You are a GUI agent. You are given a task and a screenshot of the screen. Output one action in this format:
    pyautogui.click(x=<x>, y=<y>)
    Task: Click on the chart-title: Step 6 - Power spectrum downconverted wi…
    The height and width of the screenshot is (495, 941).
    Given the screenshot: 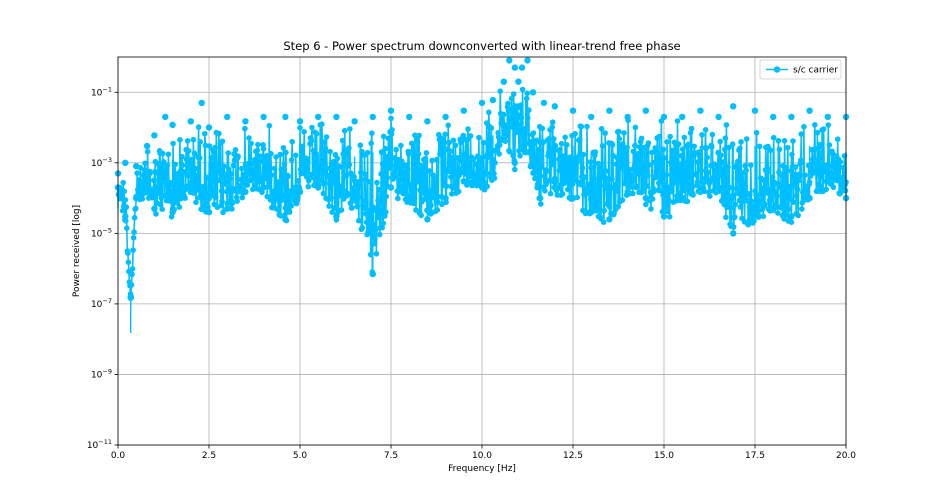 What is the action you would take?
    pyautogui.click(x=481, y=46)
    